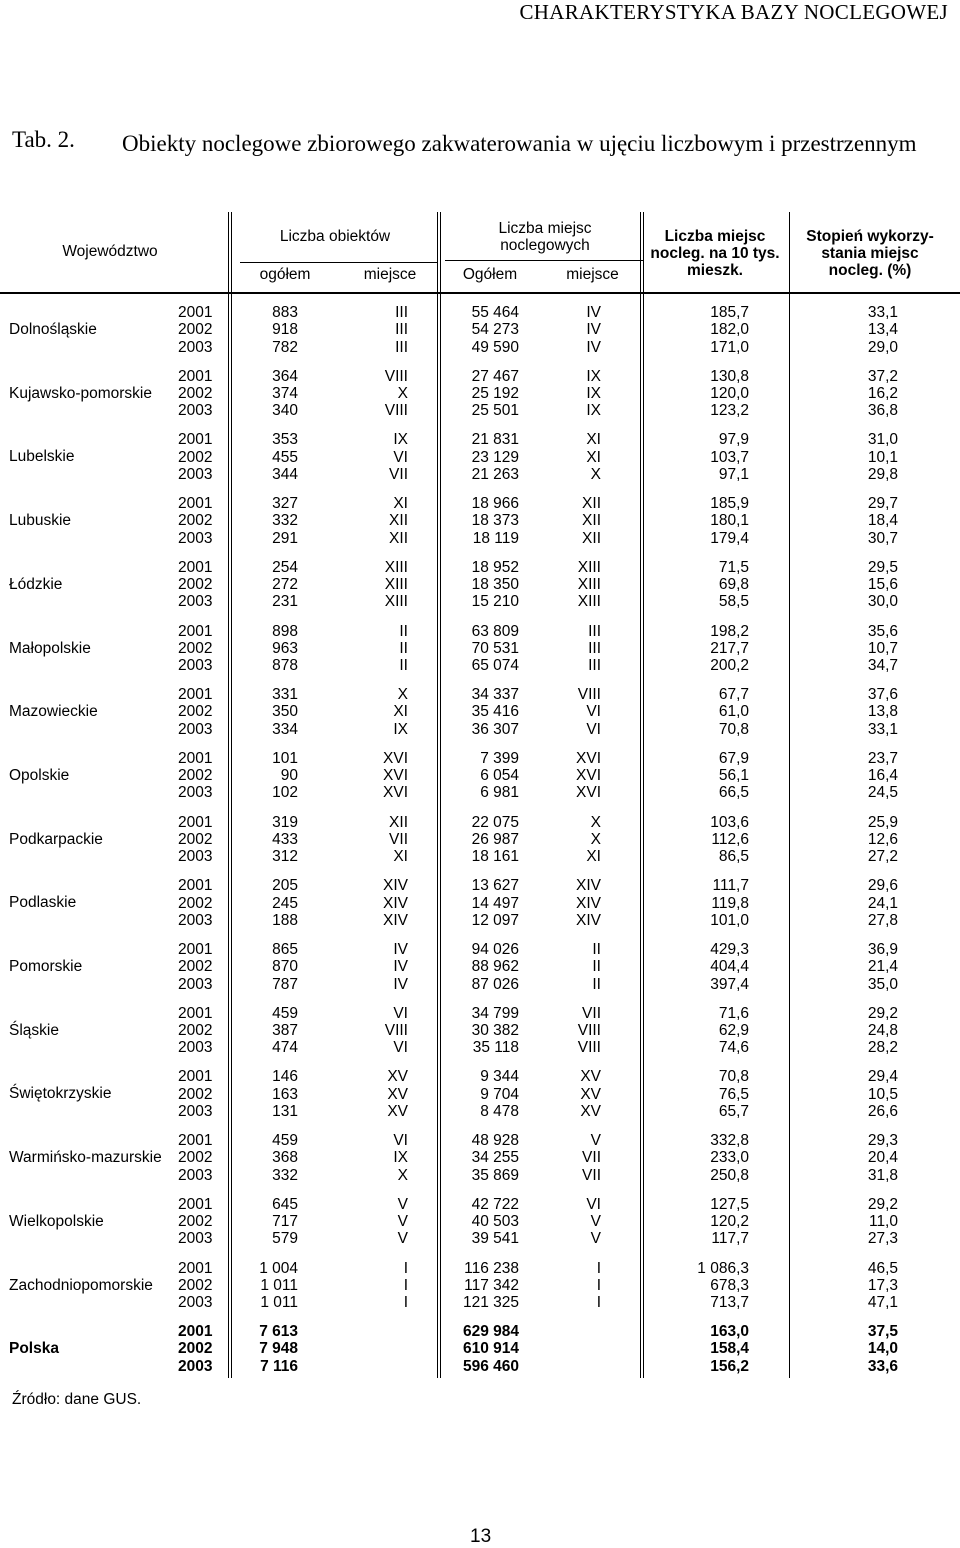  I want to click on usage-rate-cell: 29,2, so click(882, 1204).